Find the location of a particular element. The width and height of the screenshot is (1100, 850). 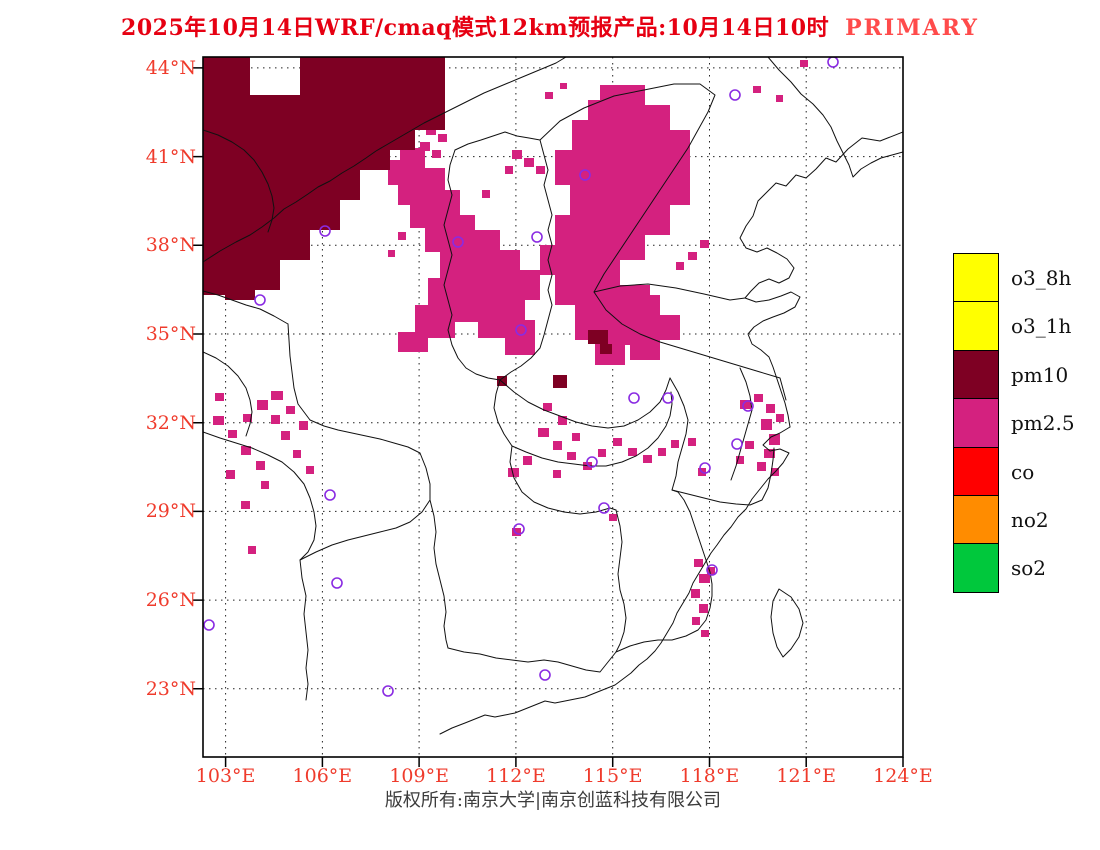

pollutant-legend: o3_8h o3_1h pm10 pm2.5 co no2 so2 is located at coordinates (1014, 423).